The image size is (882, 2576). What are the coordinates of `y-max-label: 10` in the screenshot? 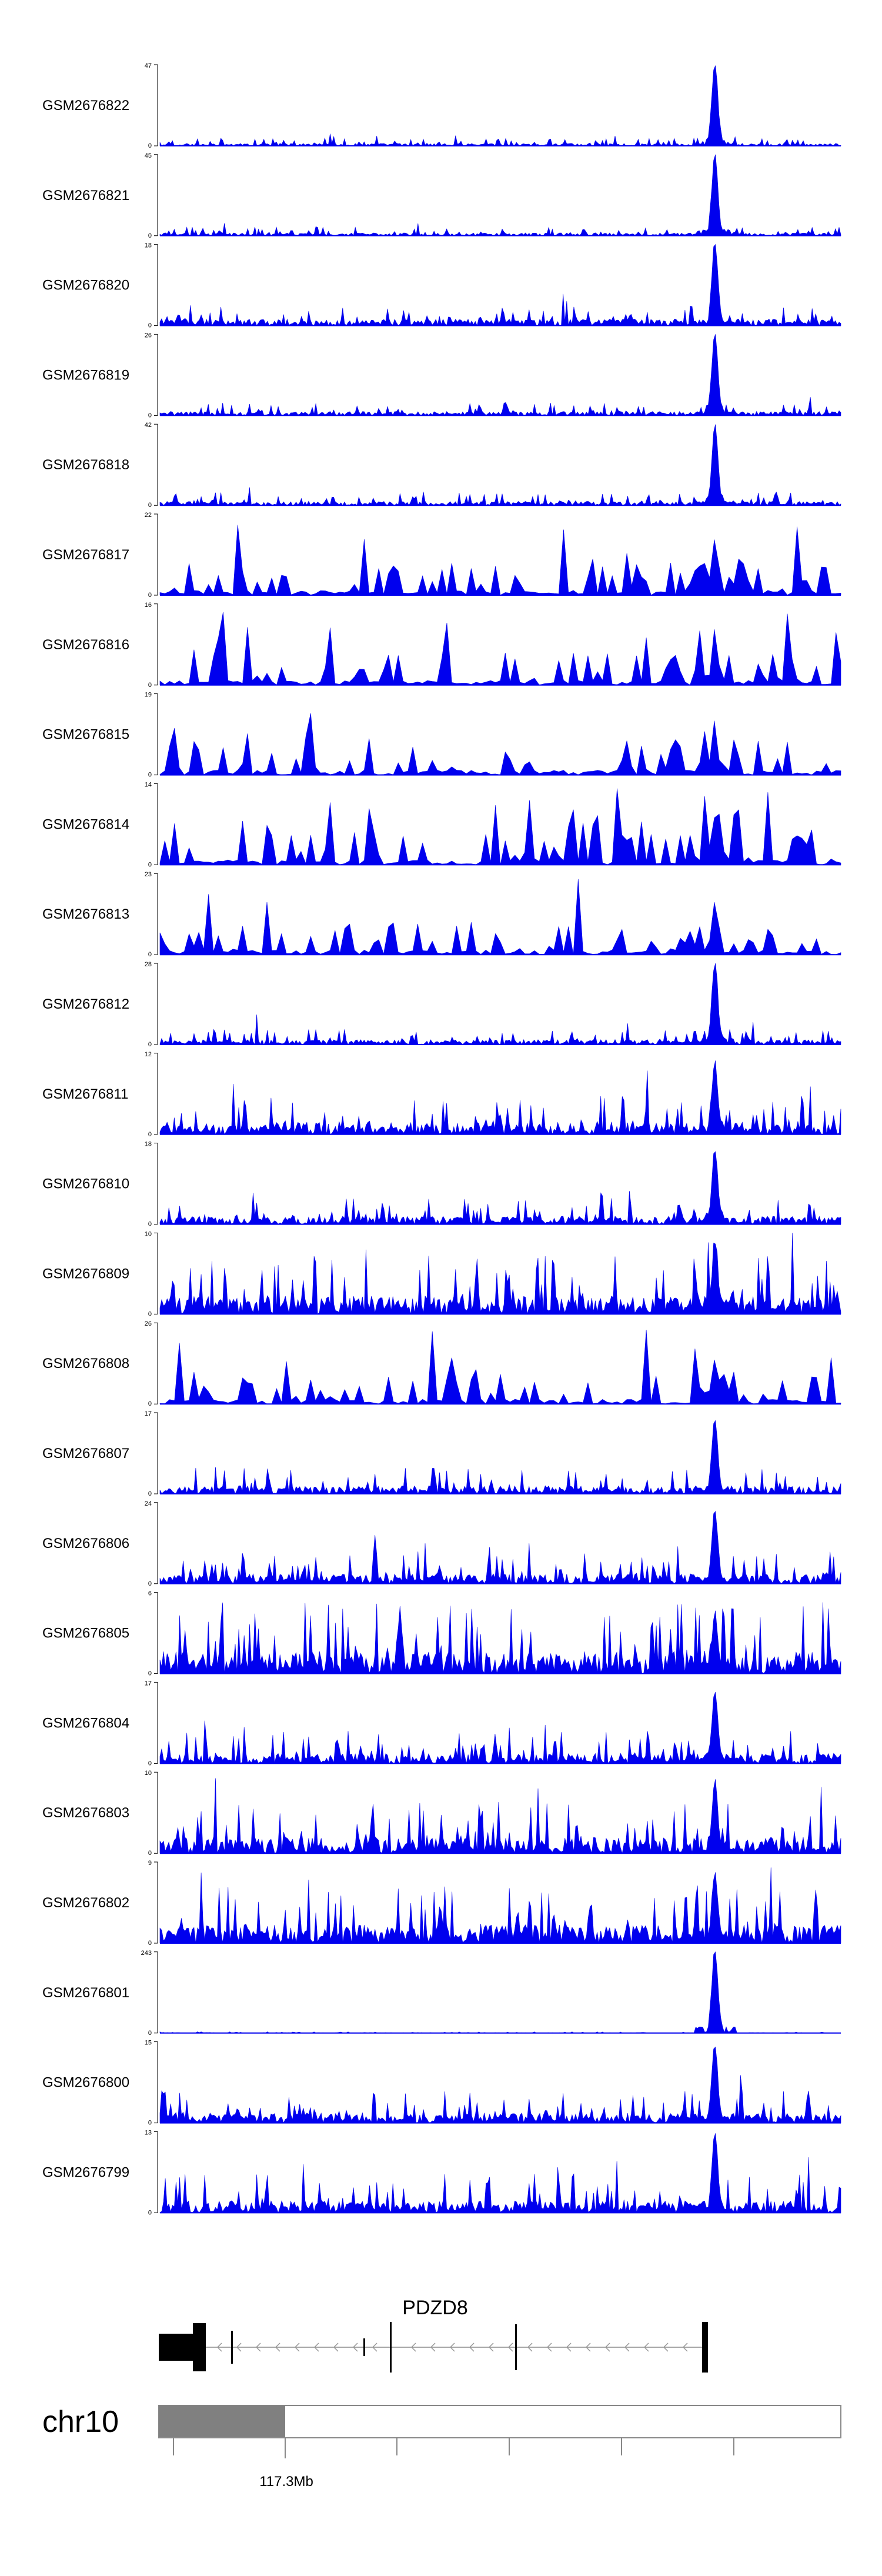 It's located at (148, 1233).